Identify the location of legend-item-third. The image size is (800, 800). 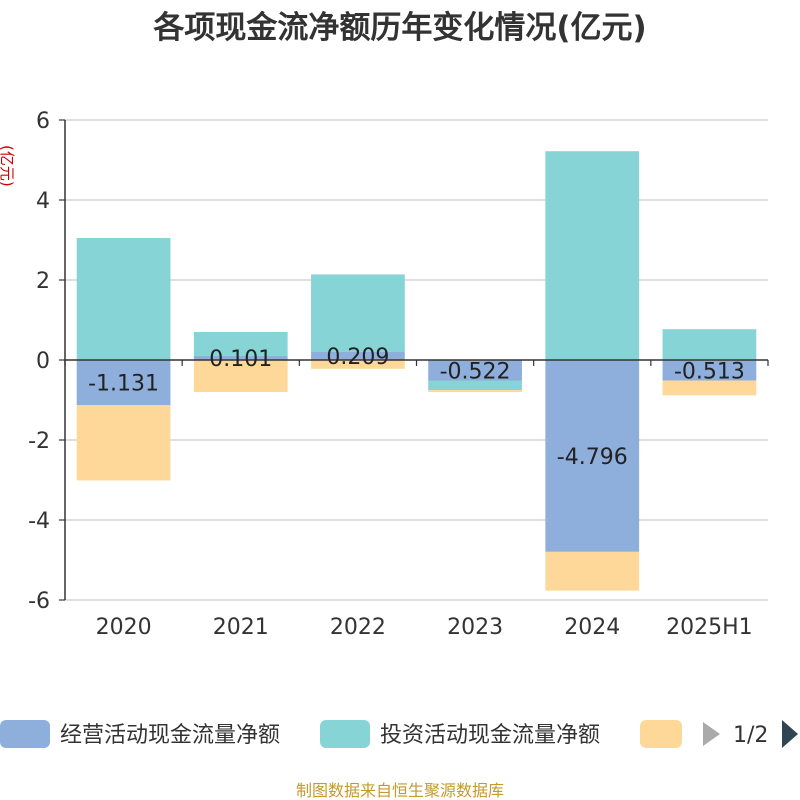
(661, 734).